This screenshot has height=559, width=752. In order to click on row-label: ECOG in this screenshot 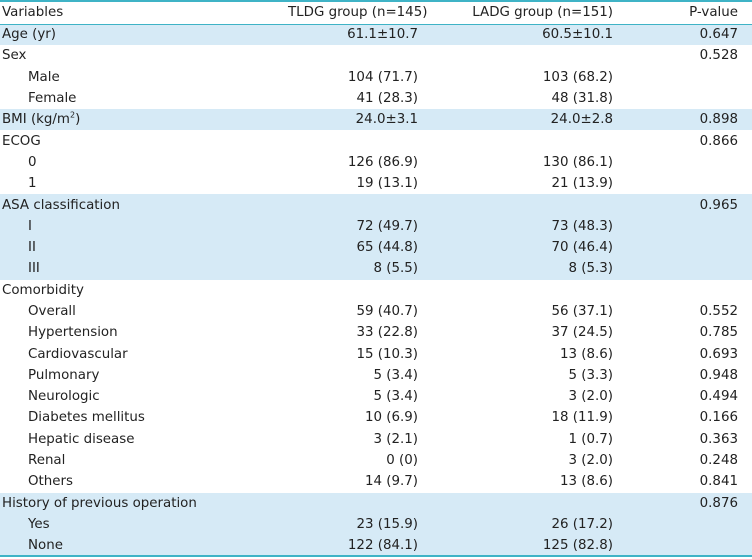, I will do `click(21, 141)`.